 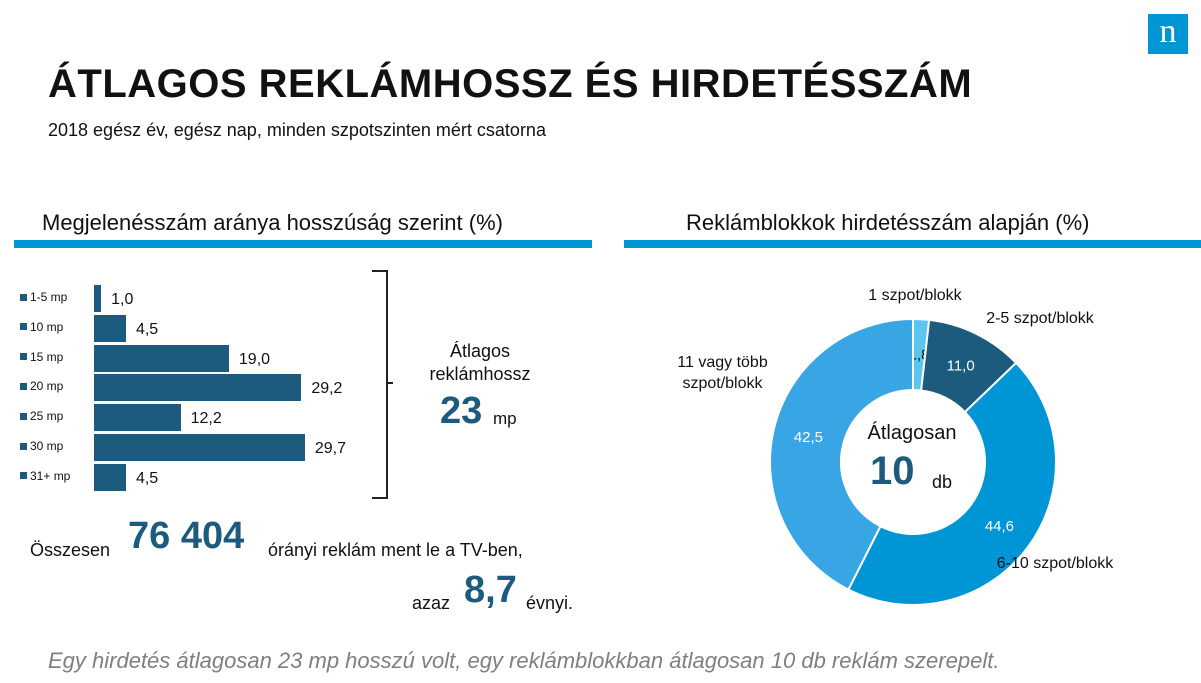 I want to click on total-years-value: 8,7, so click(x=490, y=590).